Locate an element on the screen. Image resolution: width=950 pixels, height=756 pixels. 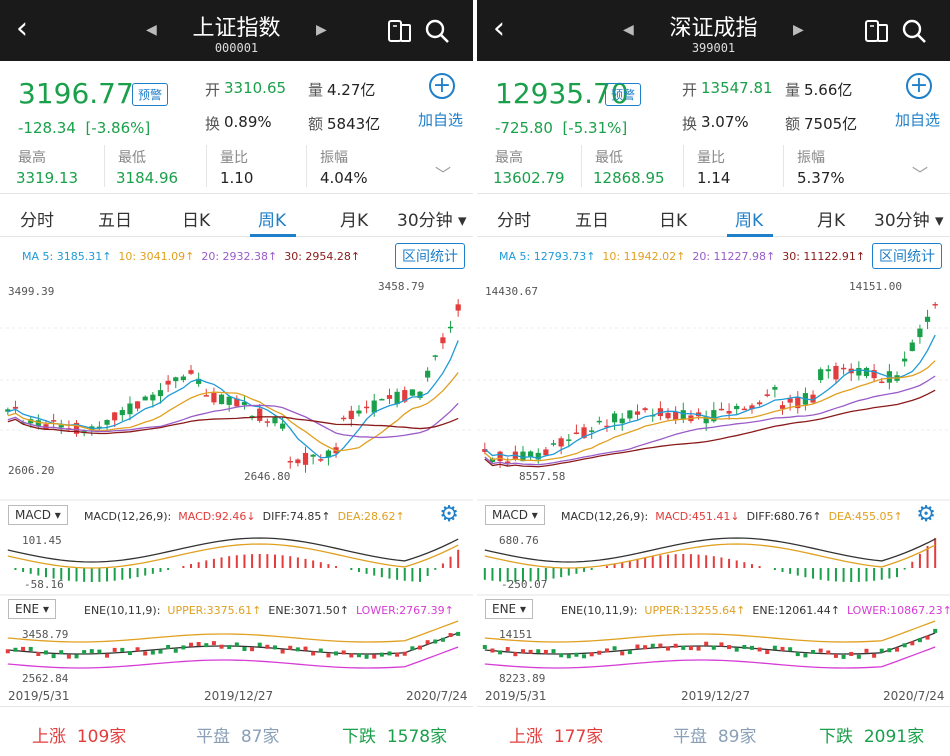
ma20-value: 20: 11227.98↑ is located at coordinates (734, 256).